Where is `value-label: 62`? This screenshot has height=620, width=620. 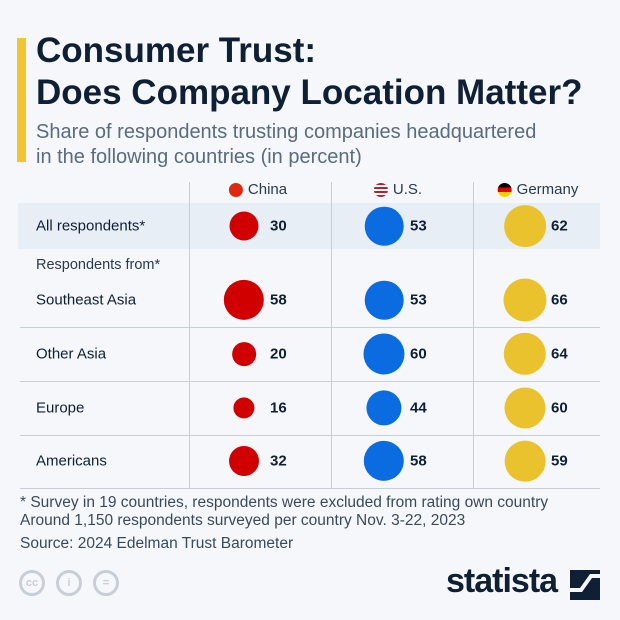
value-label: 62 is located at coordinates (559, 226).